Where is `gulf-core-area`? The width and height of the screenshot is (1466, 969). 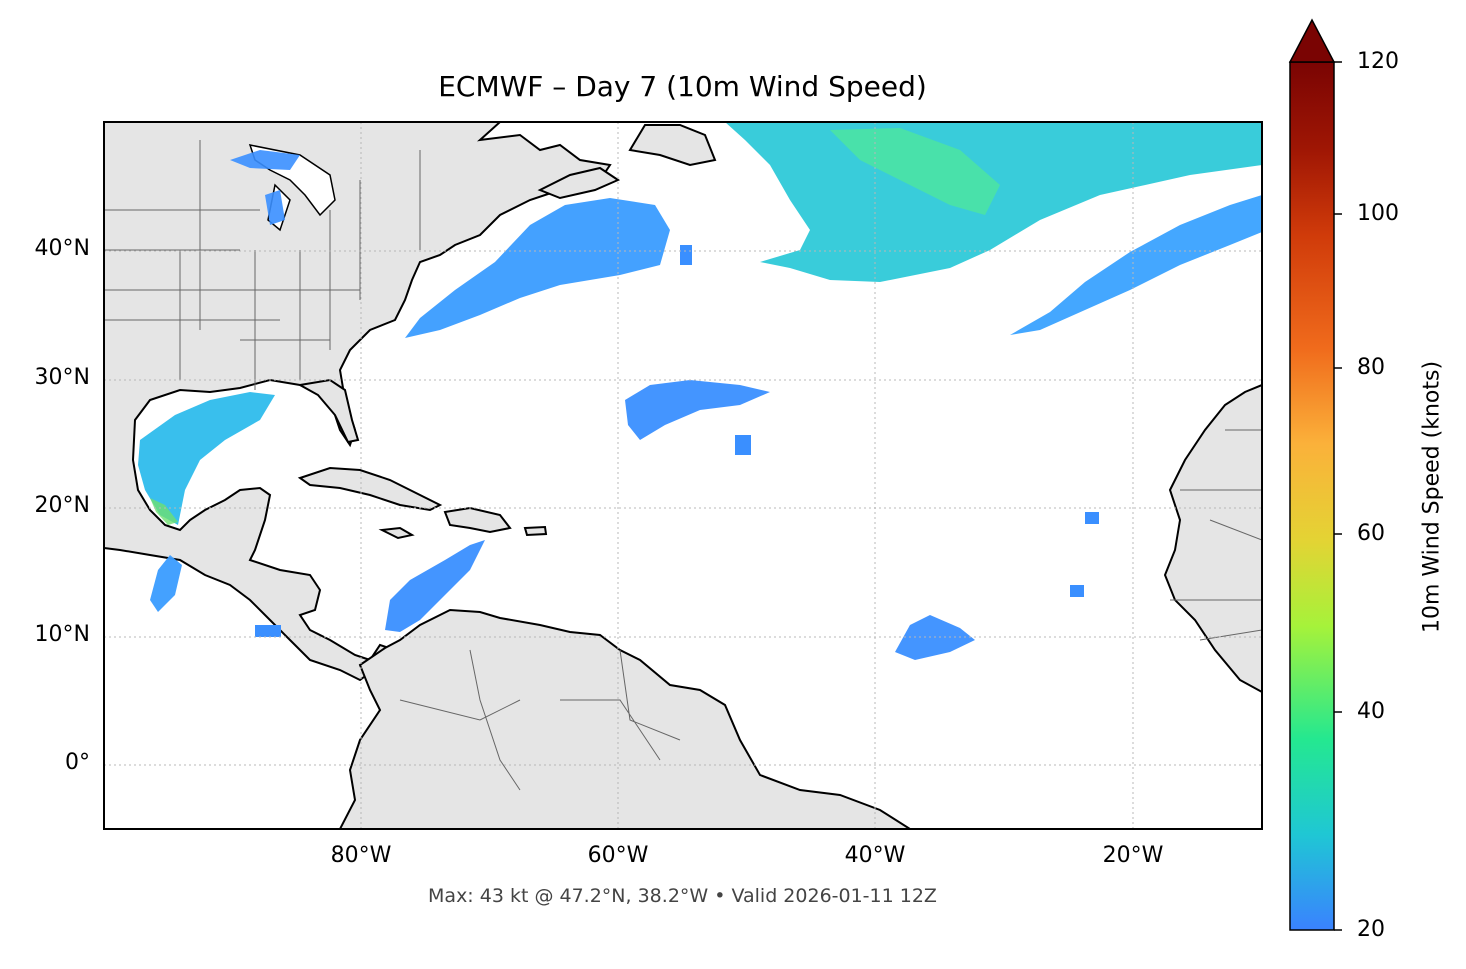
gulf-core-area is located at coordinates (164, 511).